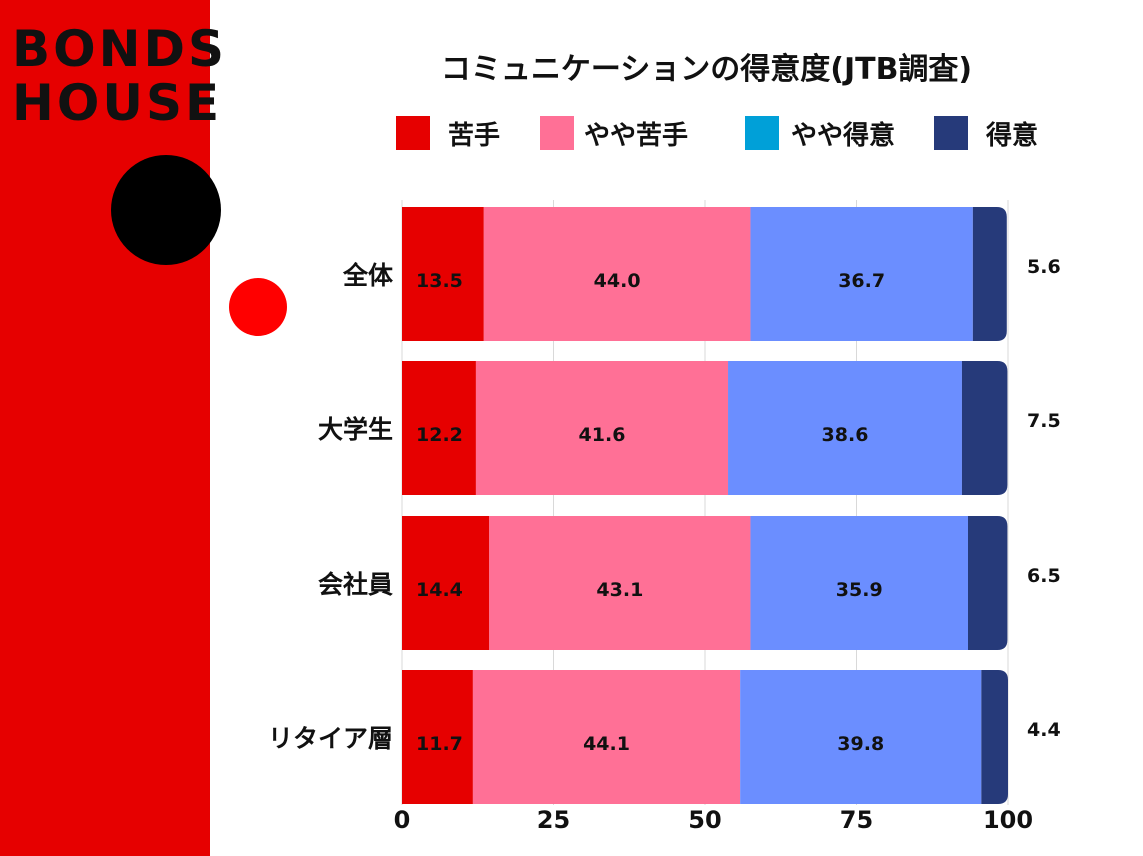  Describe the element at coordinates (117, 103) in the screenshot. I see `logo-line-2: HOUSE` at that location.